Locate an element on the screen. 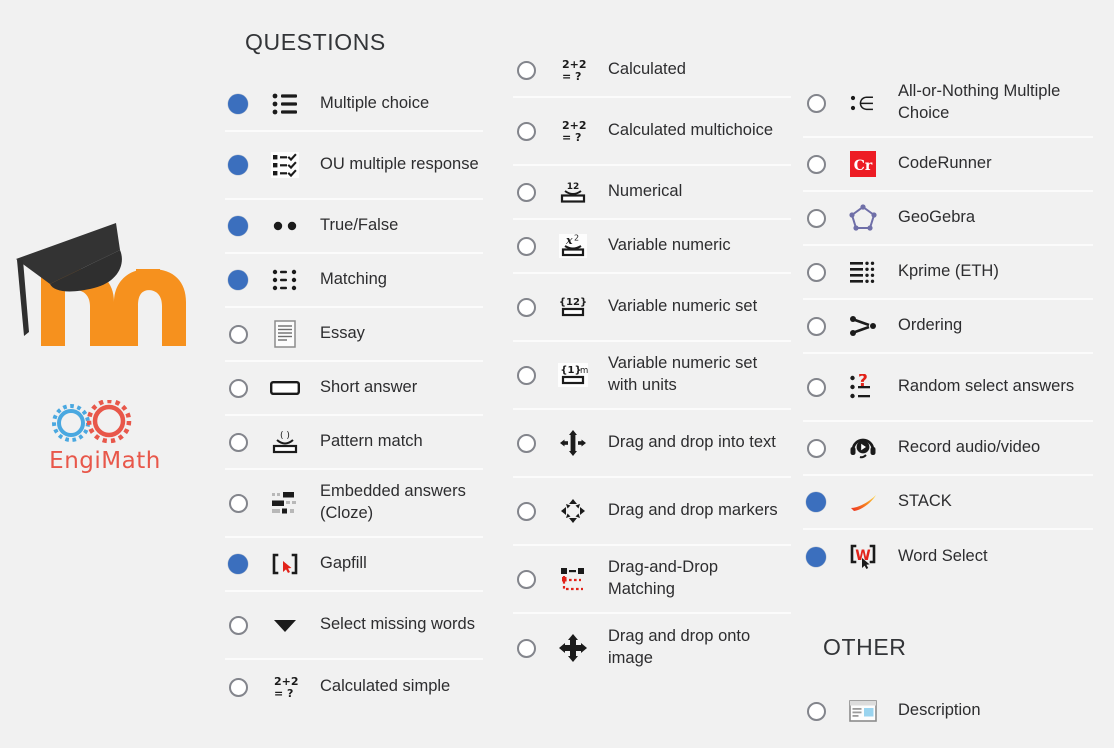  select-missing-words-icon is located at coordinates (285, 625).